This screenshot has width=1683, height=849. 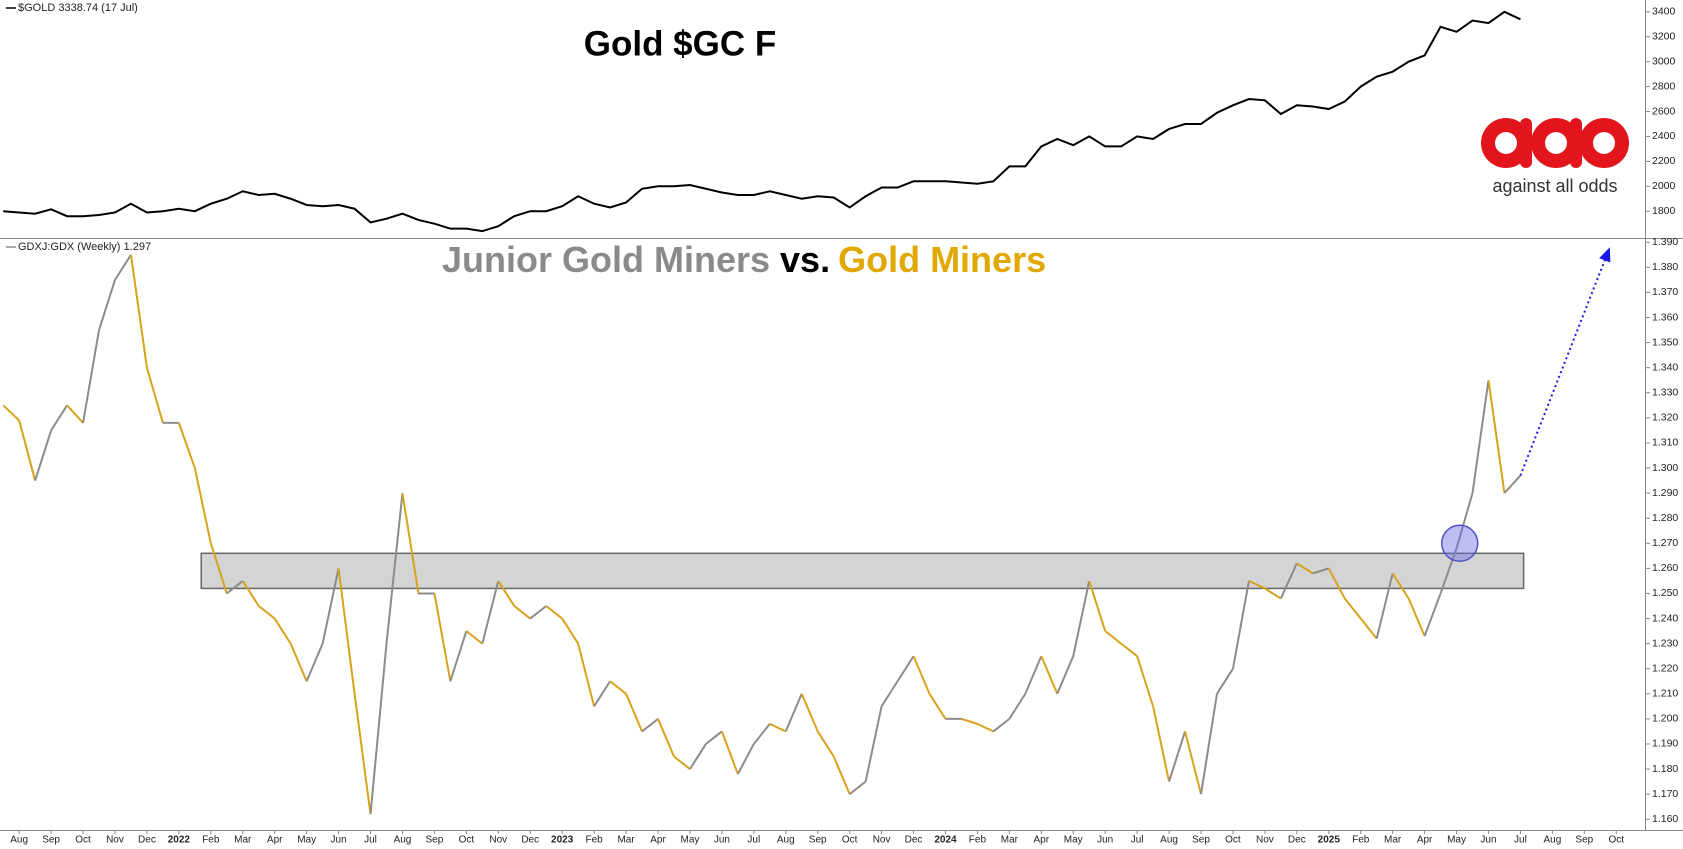 I want to click on y-tick-label: 1.320, so click(x=1665, y=418).